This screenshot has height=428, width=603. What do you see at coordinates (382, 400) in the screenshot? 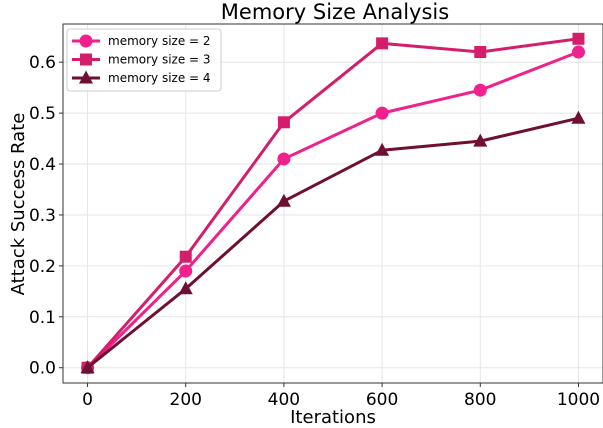
I see `x-tick-label: 600` at bounding box center [382, 400].